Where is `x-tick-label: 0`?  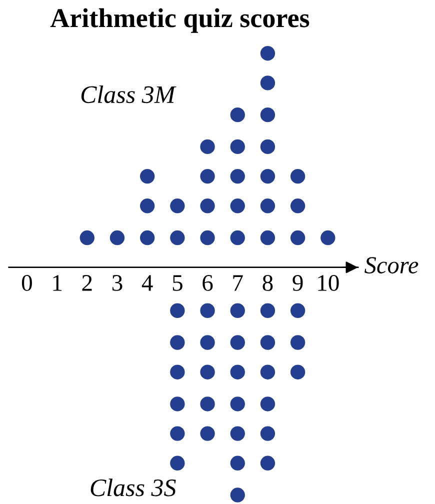
x-tick-label: 0 is located at coordinates (27, 282).